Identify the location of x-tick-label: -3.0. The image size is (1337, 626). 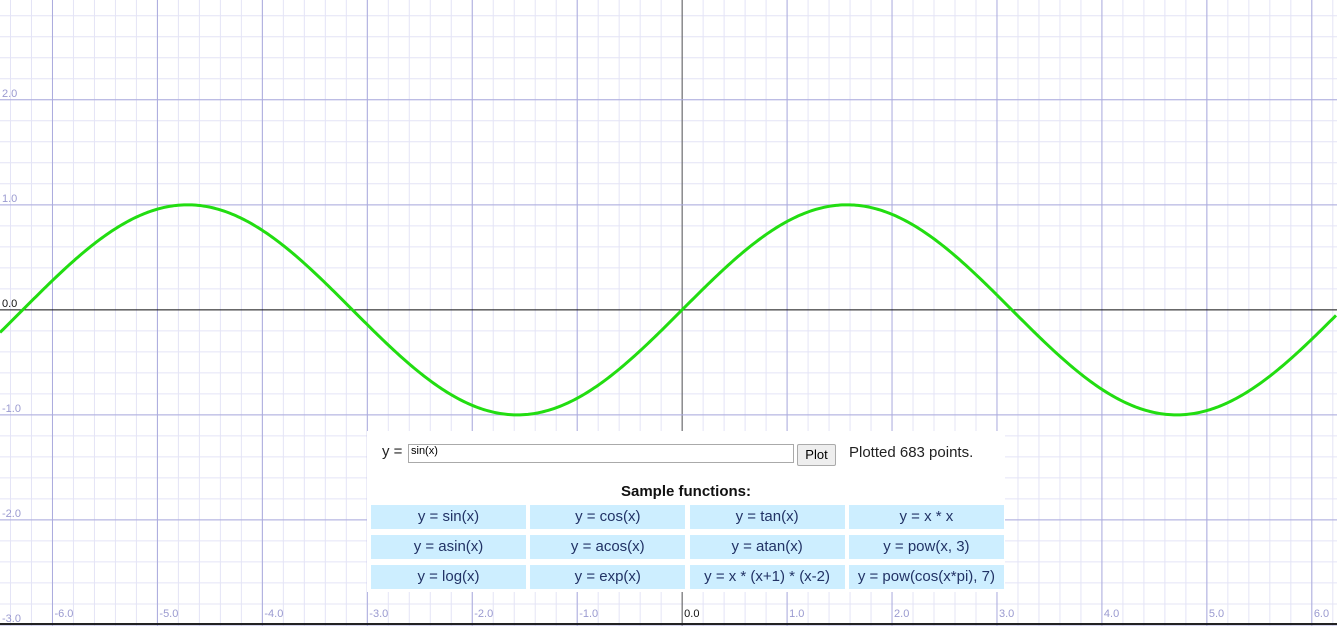
(378, 614).